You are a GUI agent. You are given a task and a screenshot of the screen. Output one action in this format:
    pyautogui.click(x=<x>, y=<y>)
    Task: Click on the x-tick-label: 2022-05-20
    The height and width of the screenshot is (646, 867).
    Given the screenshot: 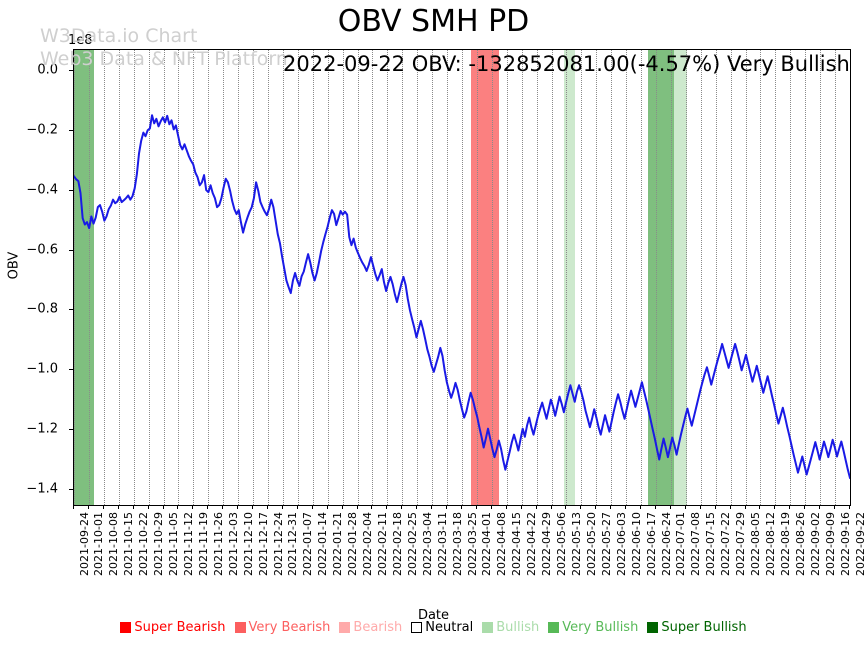 What is the action you would take?
    pyautogui.click(x=591, y=544)
    